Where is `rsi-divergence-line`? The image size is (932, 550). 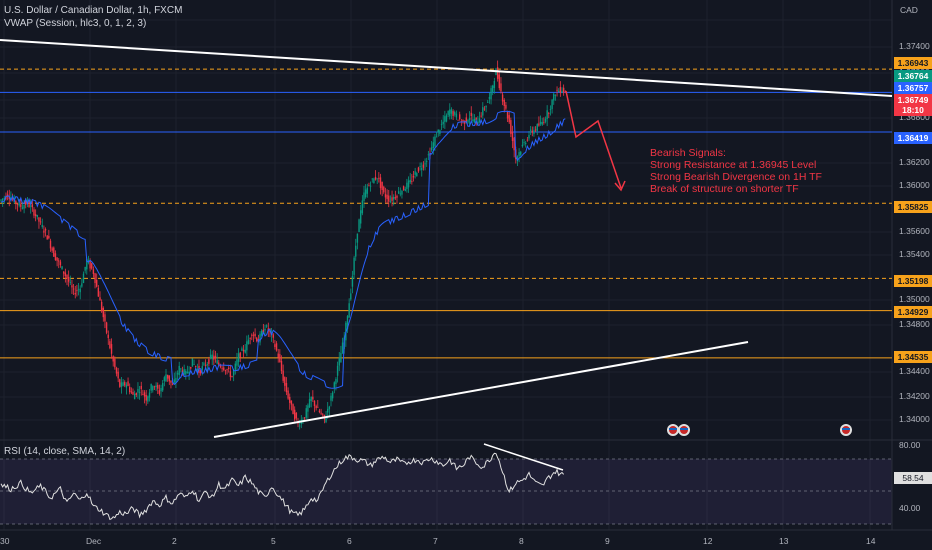
rsi-divergence-line is located at coordinates (523, 457).